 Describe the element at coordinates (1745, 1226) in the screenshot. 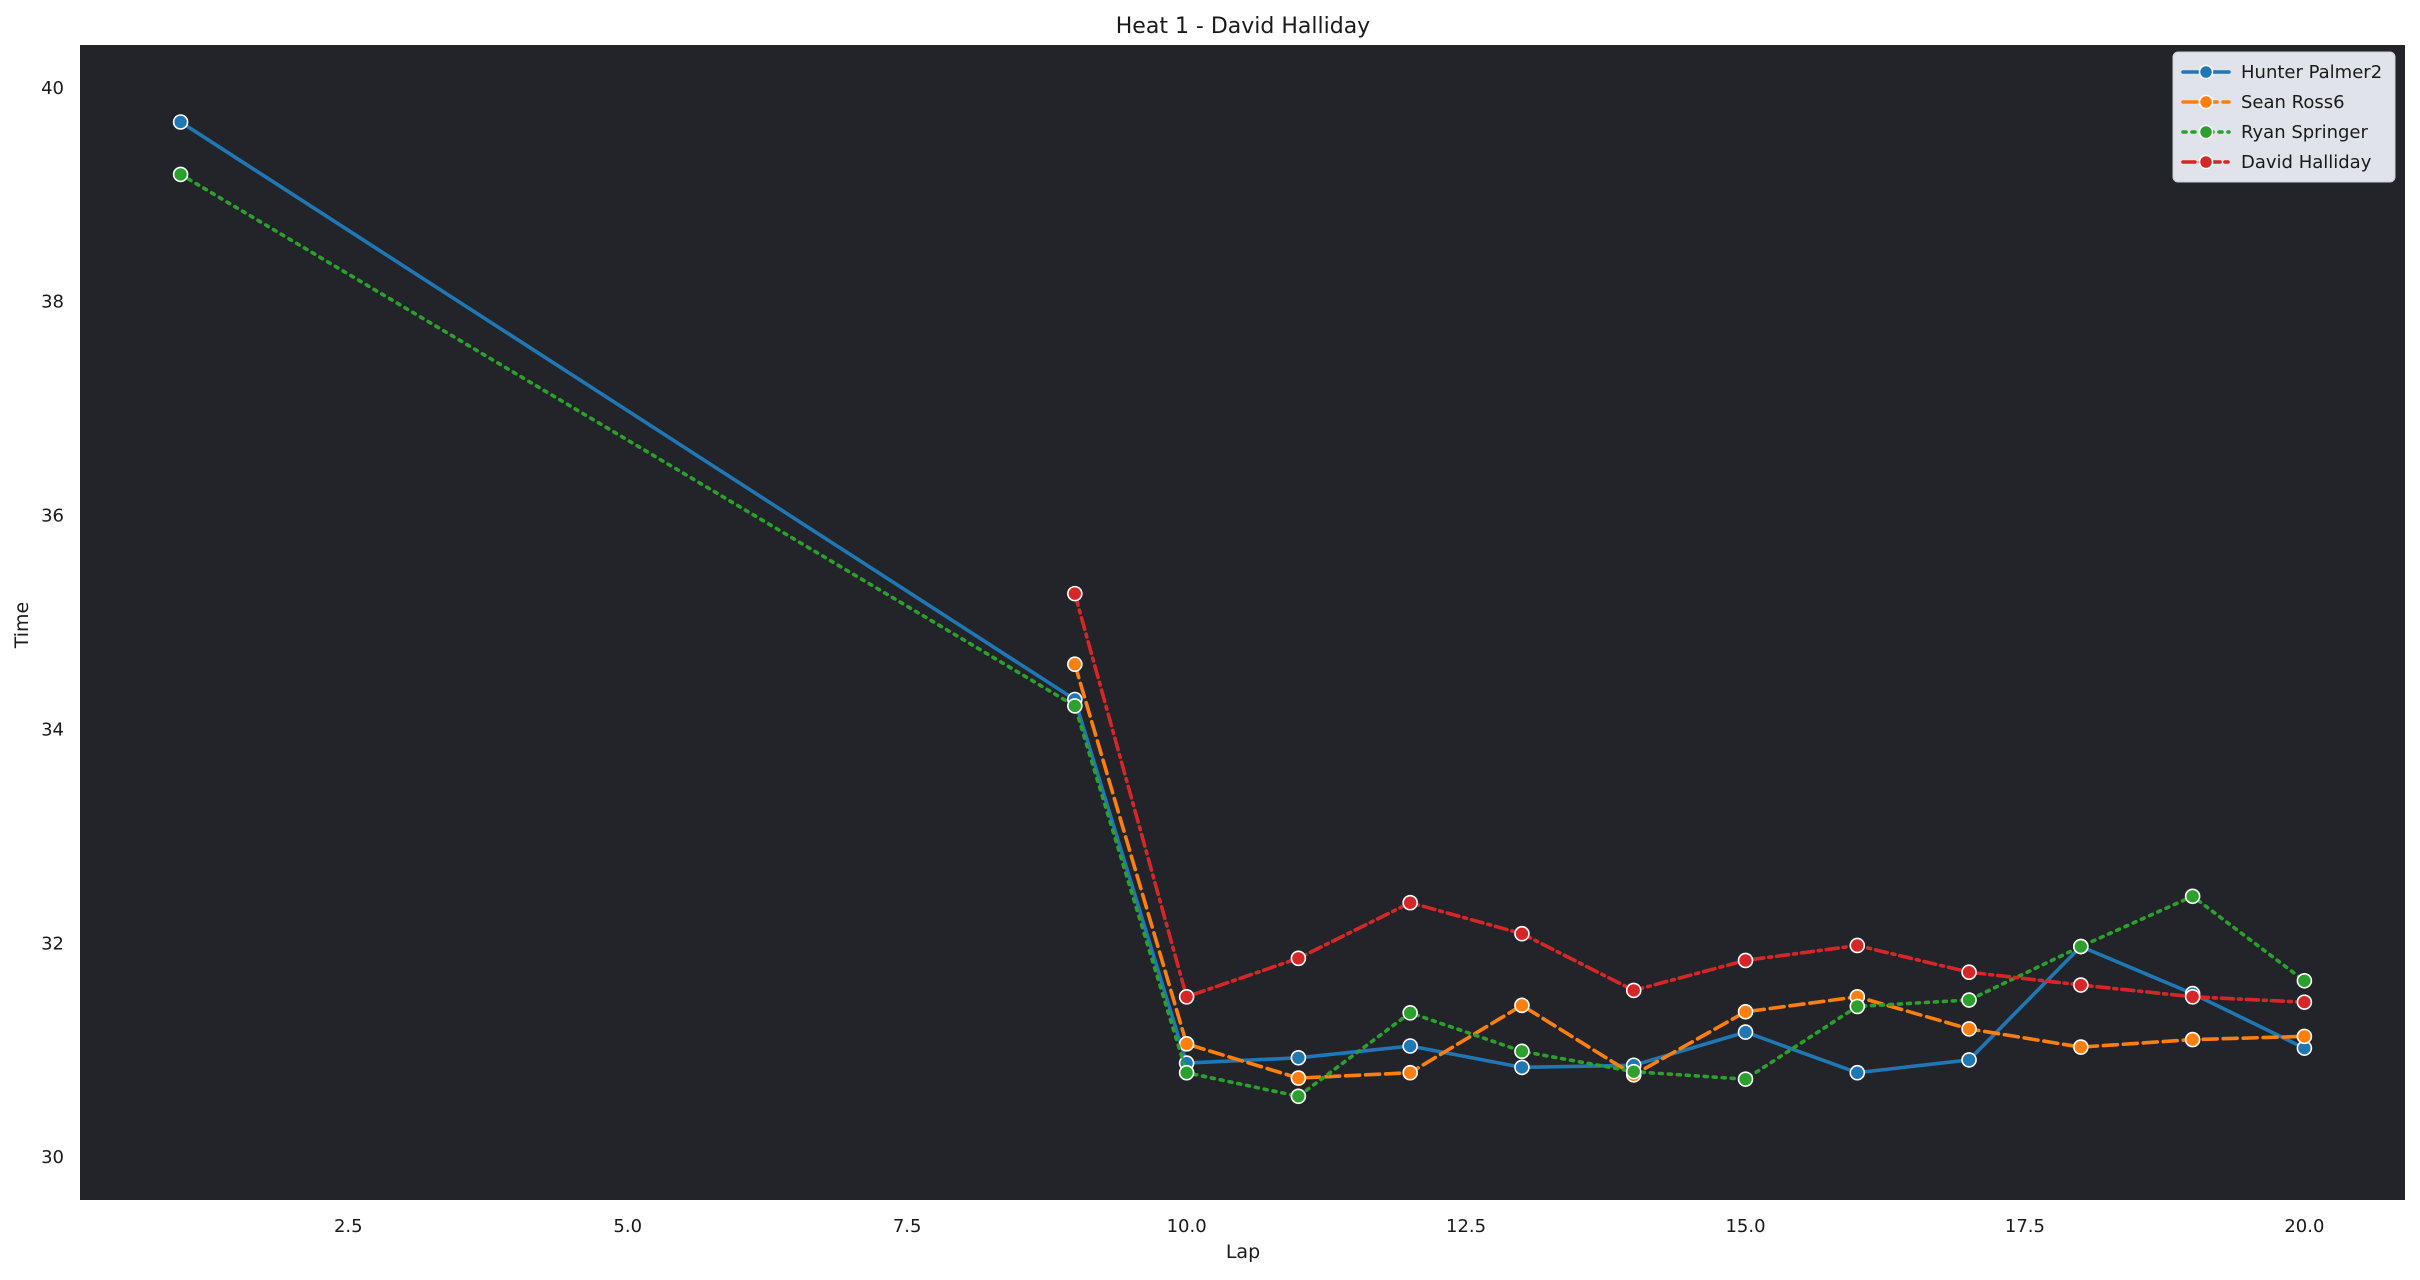

I see `x-tick-label: 15.0` at that location.